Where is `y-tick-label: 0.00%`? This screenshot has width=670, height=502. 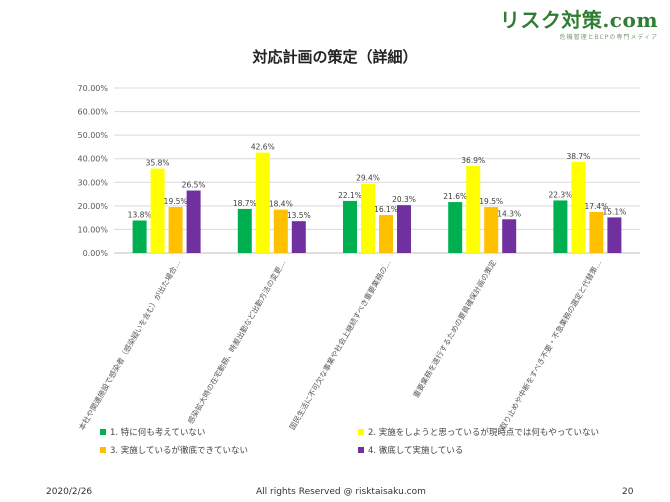
y-tick-label: 0.00% is located at coordinates (96, 253).